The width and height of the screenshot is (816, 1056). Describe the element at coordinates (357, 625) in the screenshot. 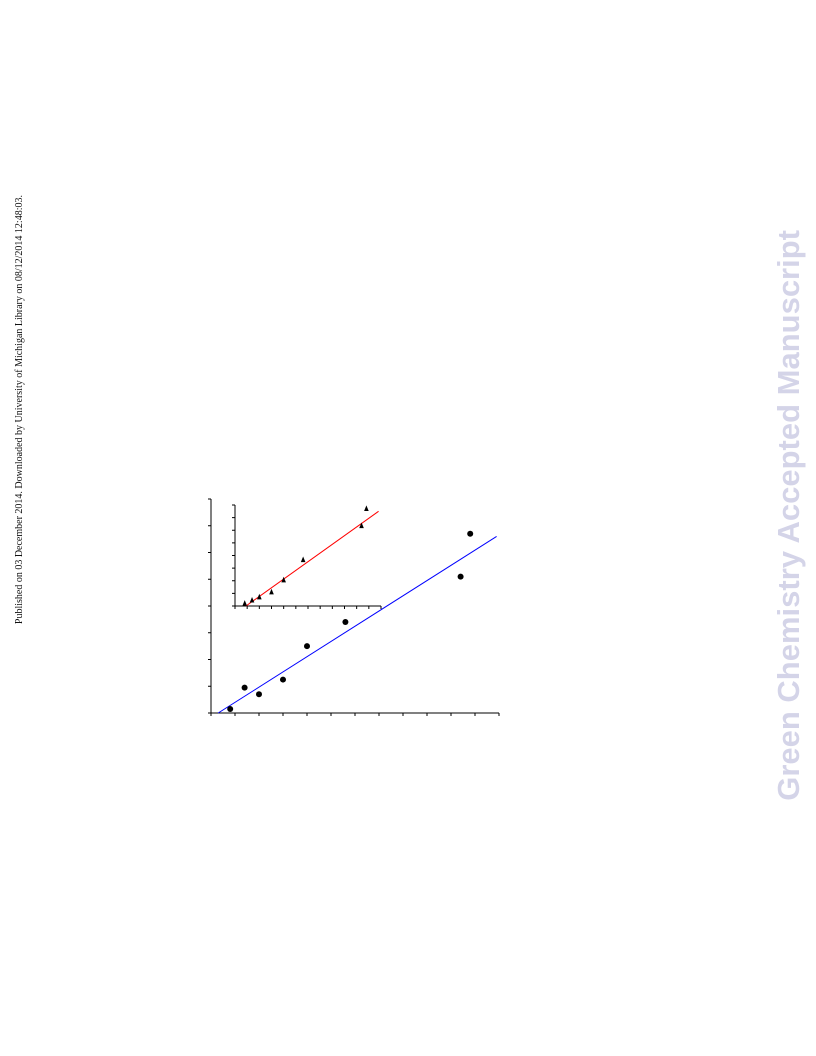

I see `main-fit-line` at that location.